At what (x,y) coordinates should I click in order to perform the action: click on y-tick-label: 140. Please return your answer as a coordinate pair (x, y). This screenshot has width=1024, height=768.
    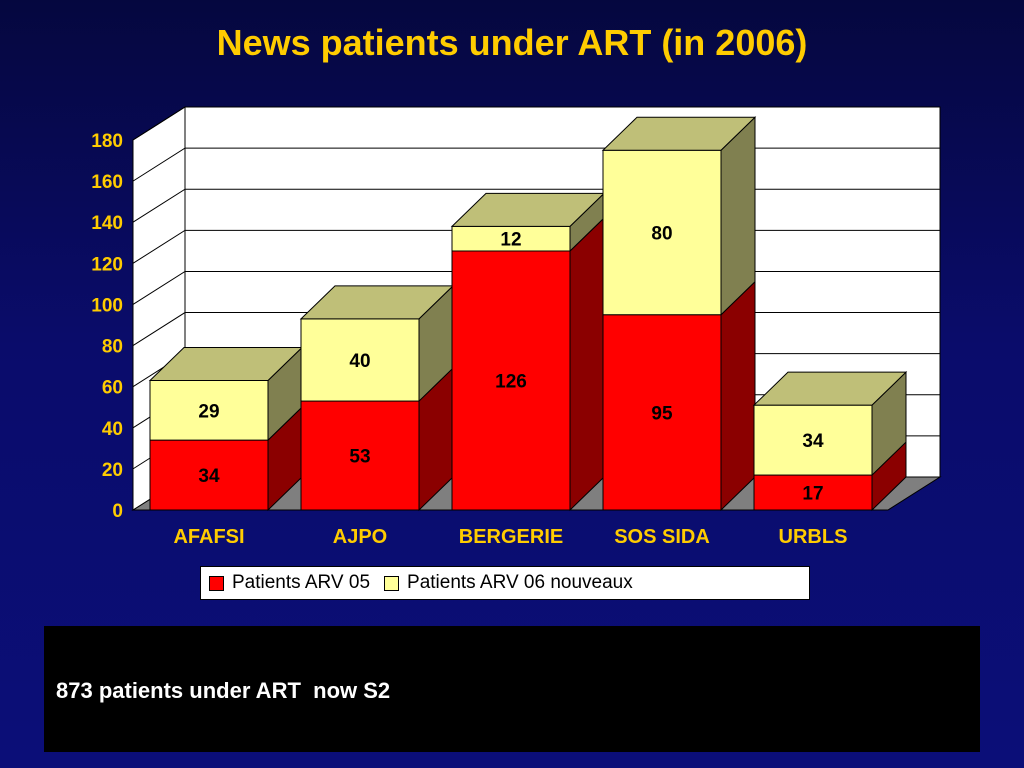
    Looking at the image, I should click on (107, 223).